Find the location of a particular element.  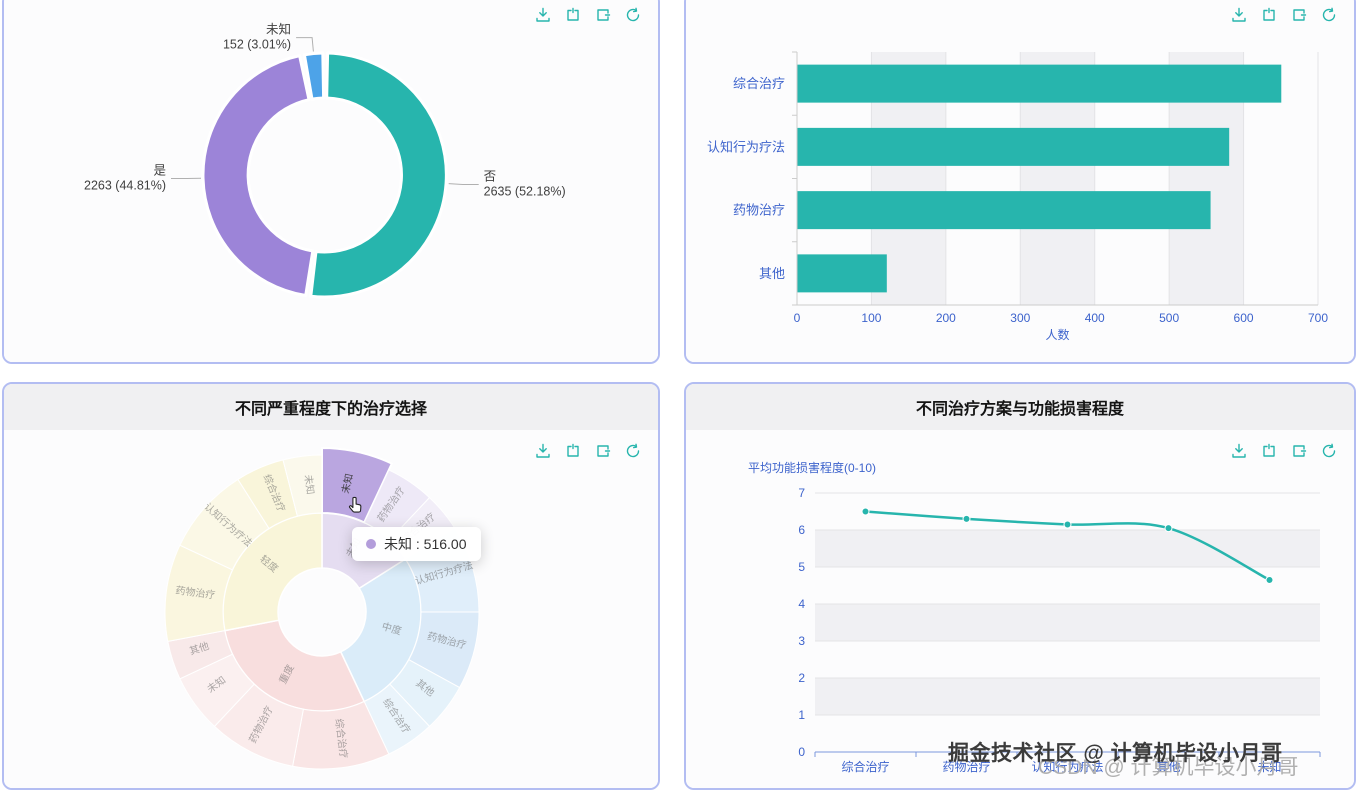

svg-text: 是 is located at coordinates (160, 171).